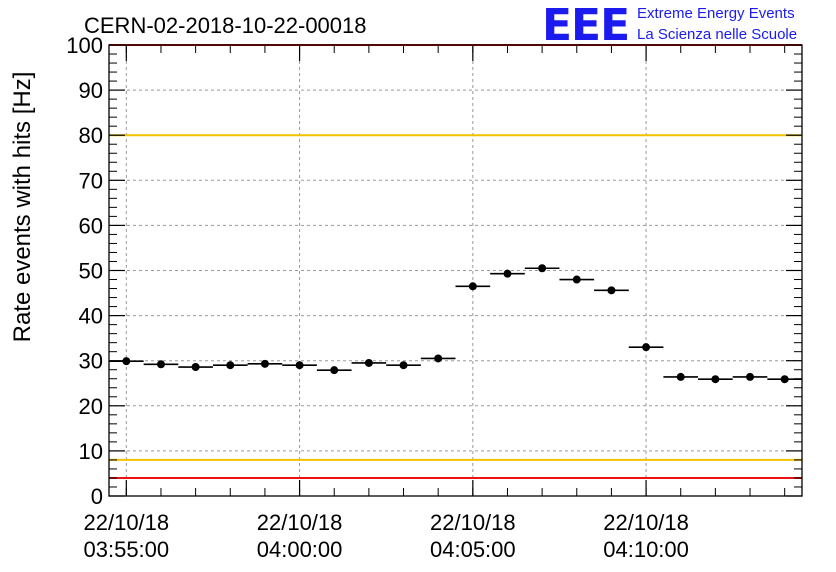  Describe the element at coordinates (127, 549) in the screenshot. I see `x-tick-time: 03:55:00` at that location.